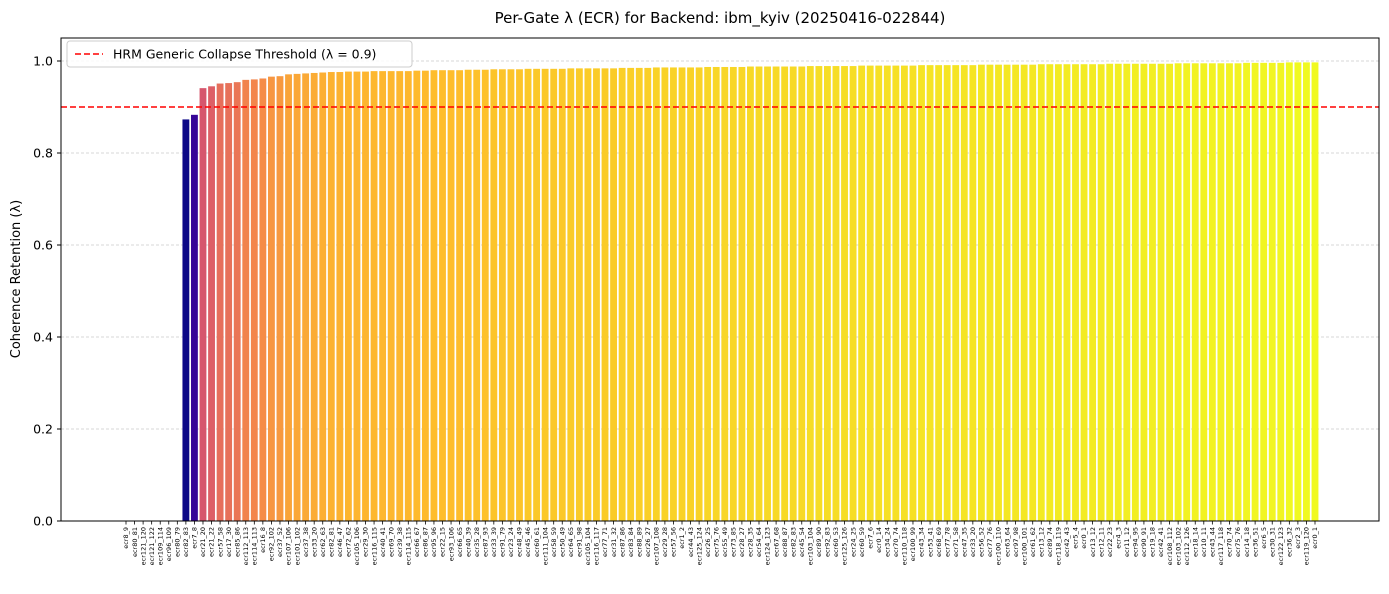  I want to click on x-tick-label: ecr77_76, so click(990, 542).